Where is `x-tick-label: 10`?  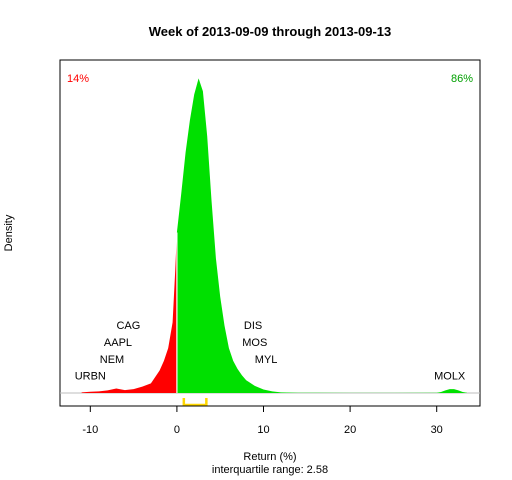
x-tick-label: 10 is located at coordinates (263, 430).